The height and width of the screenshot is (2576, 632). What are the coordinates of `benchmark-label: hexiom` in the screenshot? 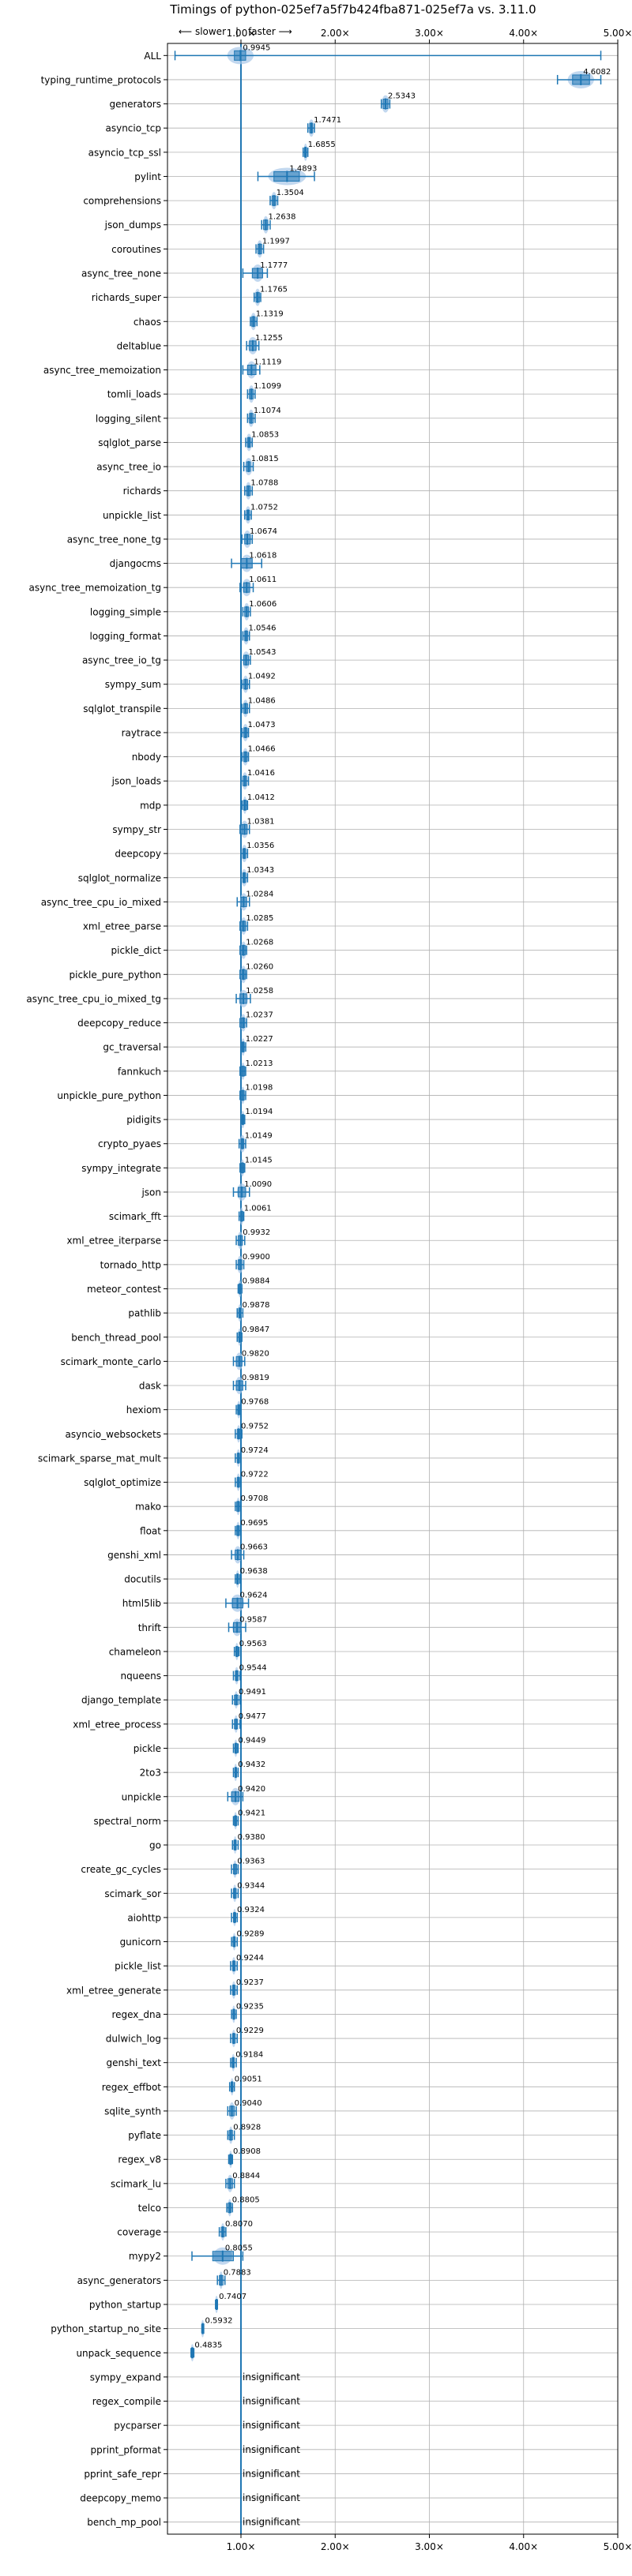 It's located at (144, 1409).